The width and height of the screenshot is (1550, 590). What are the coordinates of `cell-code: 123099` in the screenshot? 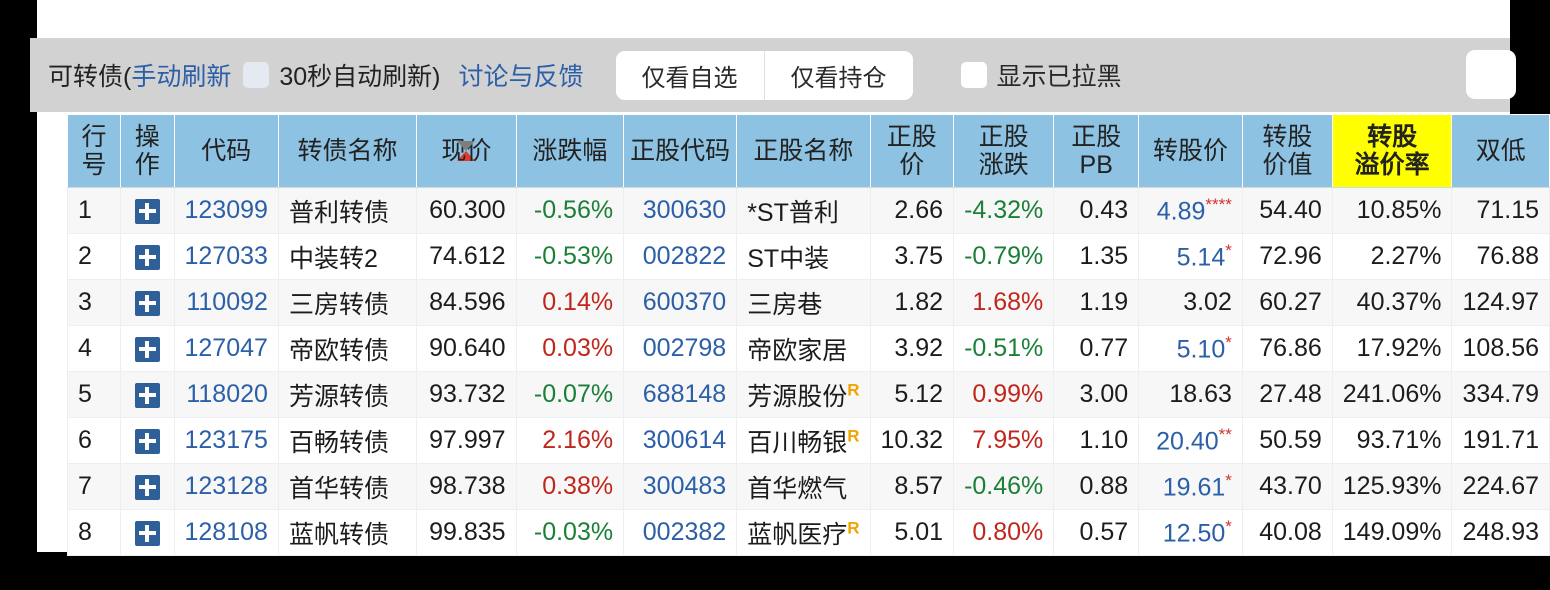 It's located at (226, 210).